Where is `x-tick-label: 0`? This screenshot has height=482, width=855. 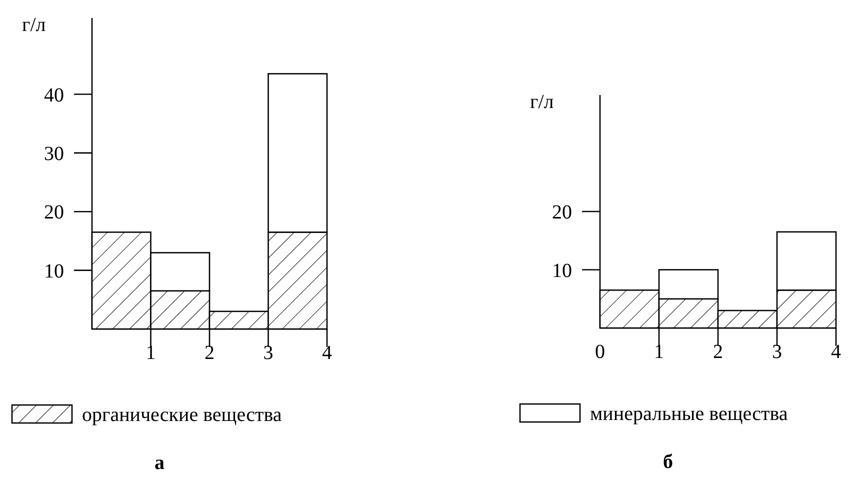 x-tick-label: 0 is located at coordinates (600, 352).